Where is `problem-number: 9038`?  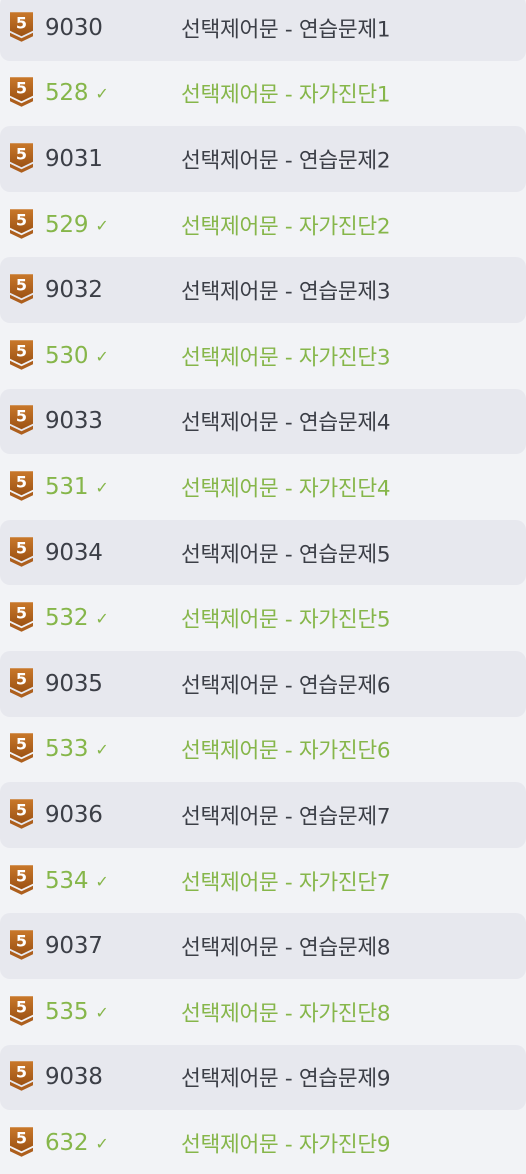 problem-number: 9038 is located at coordinates (74, 1077).